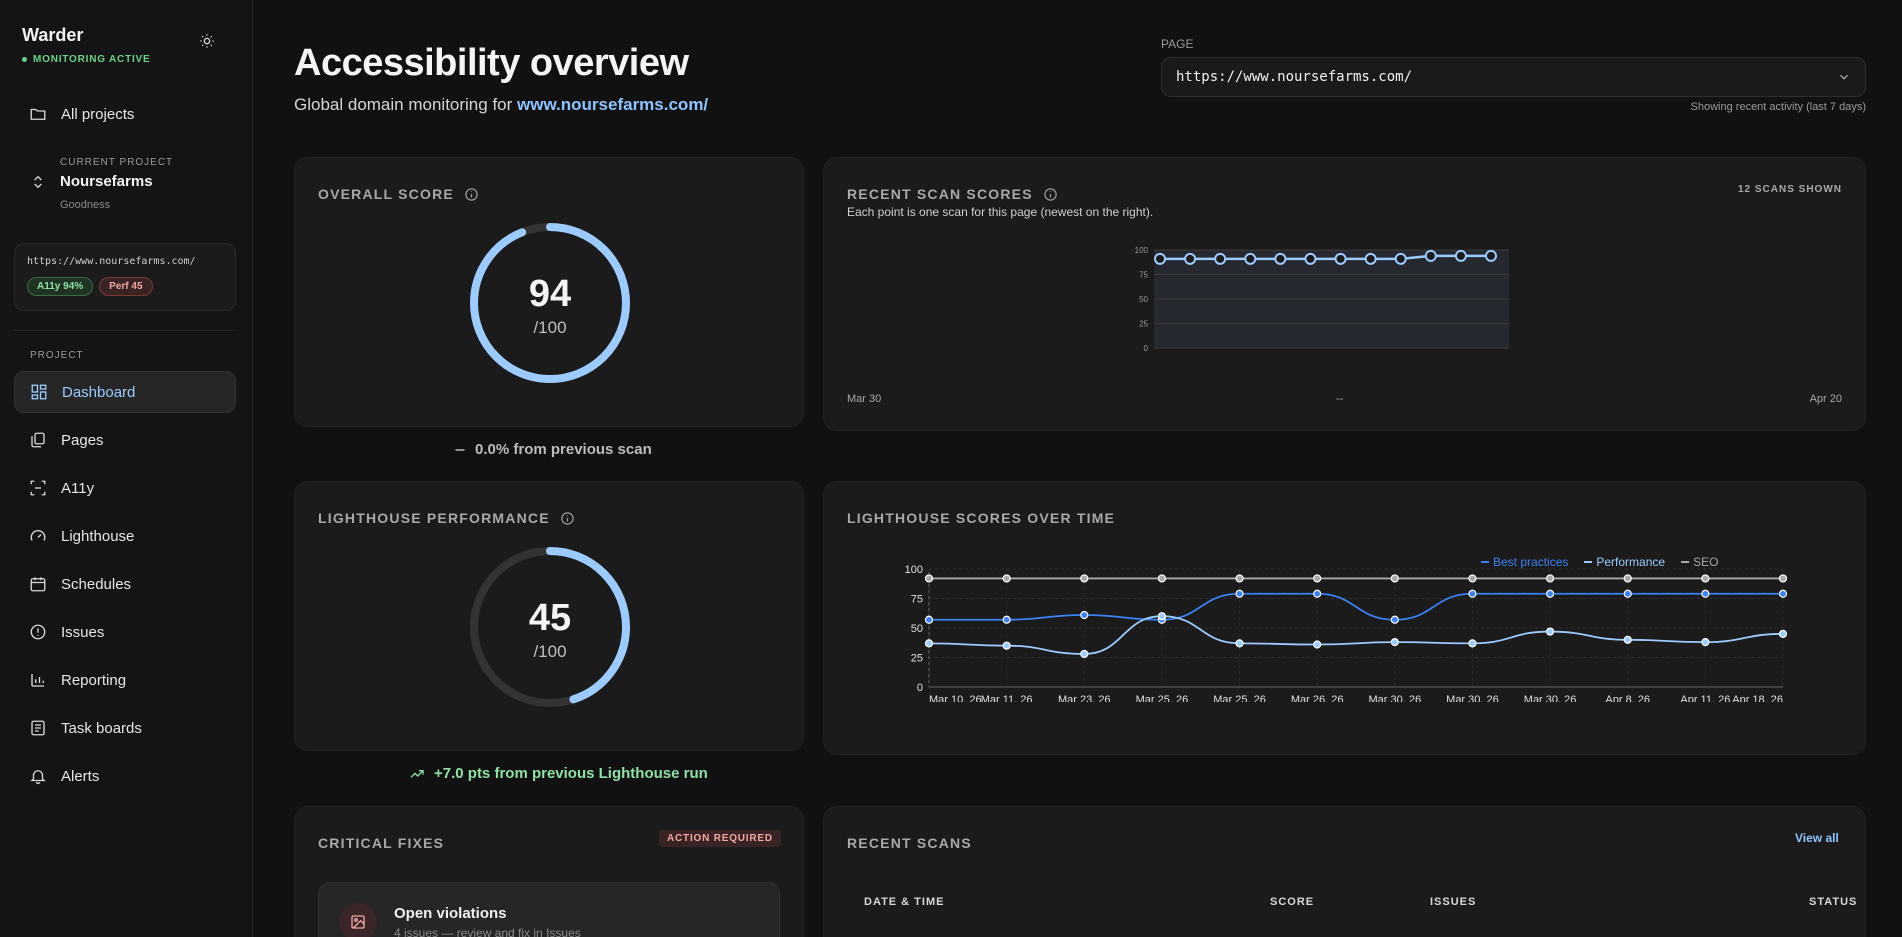  Describe the element at coordinates (38, 535) in the screenshot. I see `gauge-icon` at that location.